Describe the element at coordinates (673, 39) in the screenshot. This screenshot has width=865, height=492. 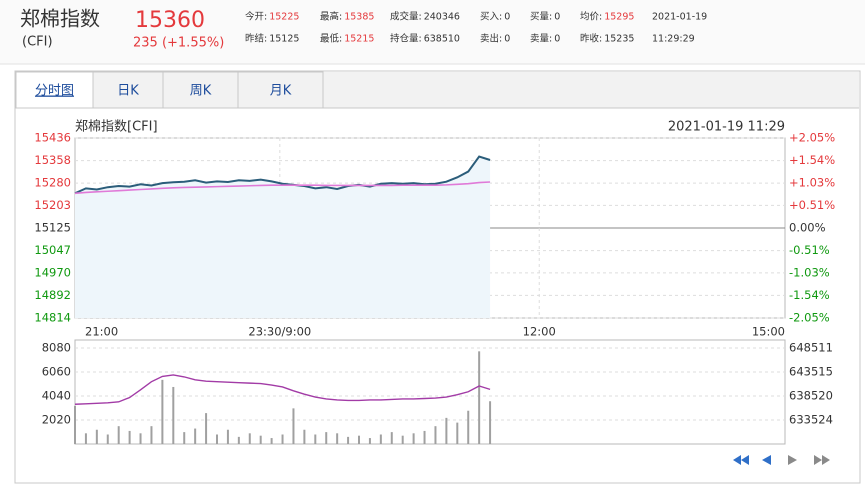
I see `stat-value: 11:29:29` at that location.